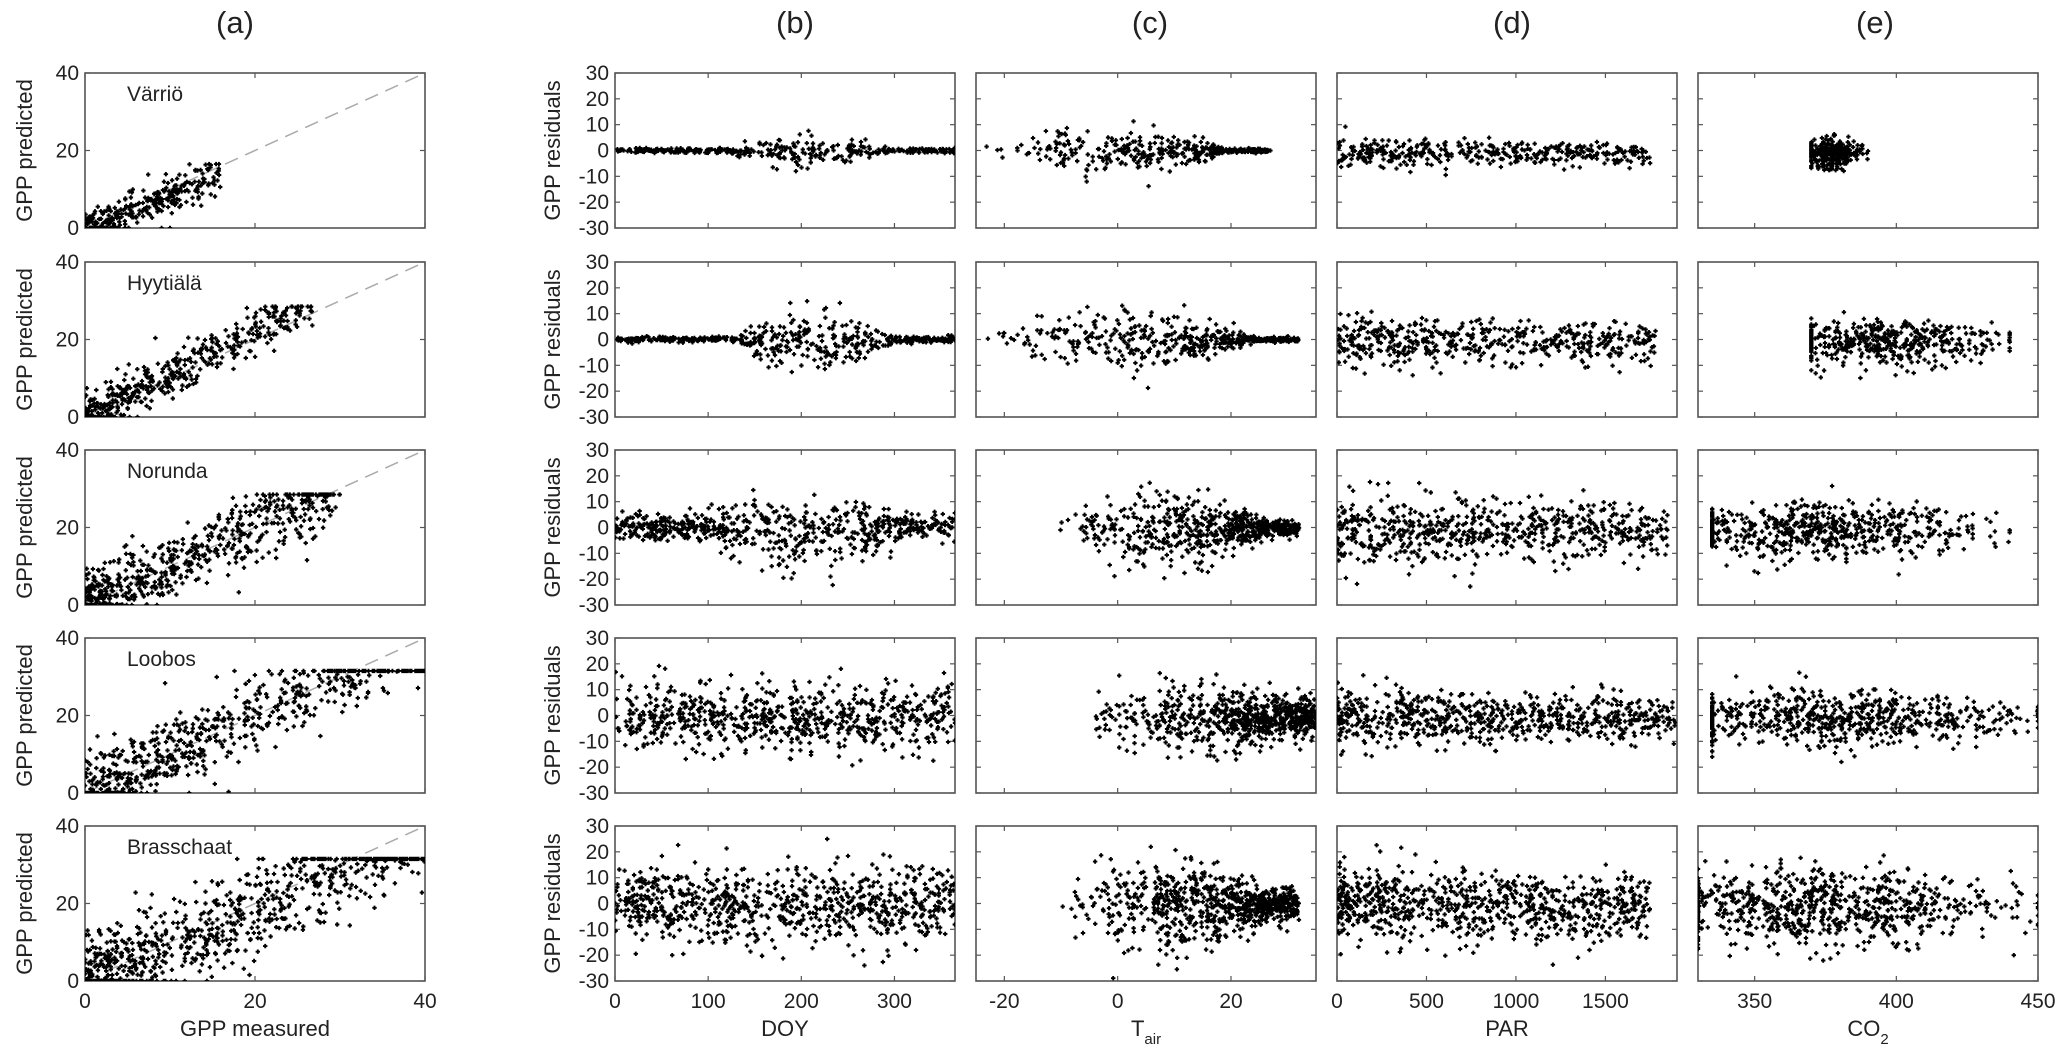  I want to click on x-tick-label: 400, so click(1896, 1001).